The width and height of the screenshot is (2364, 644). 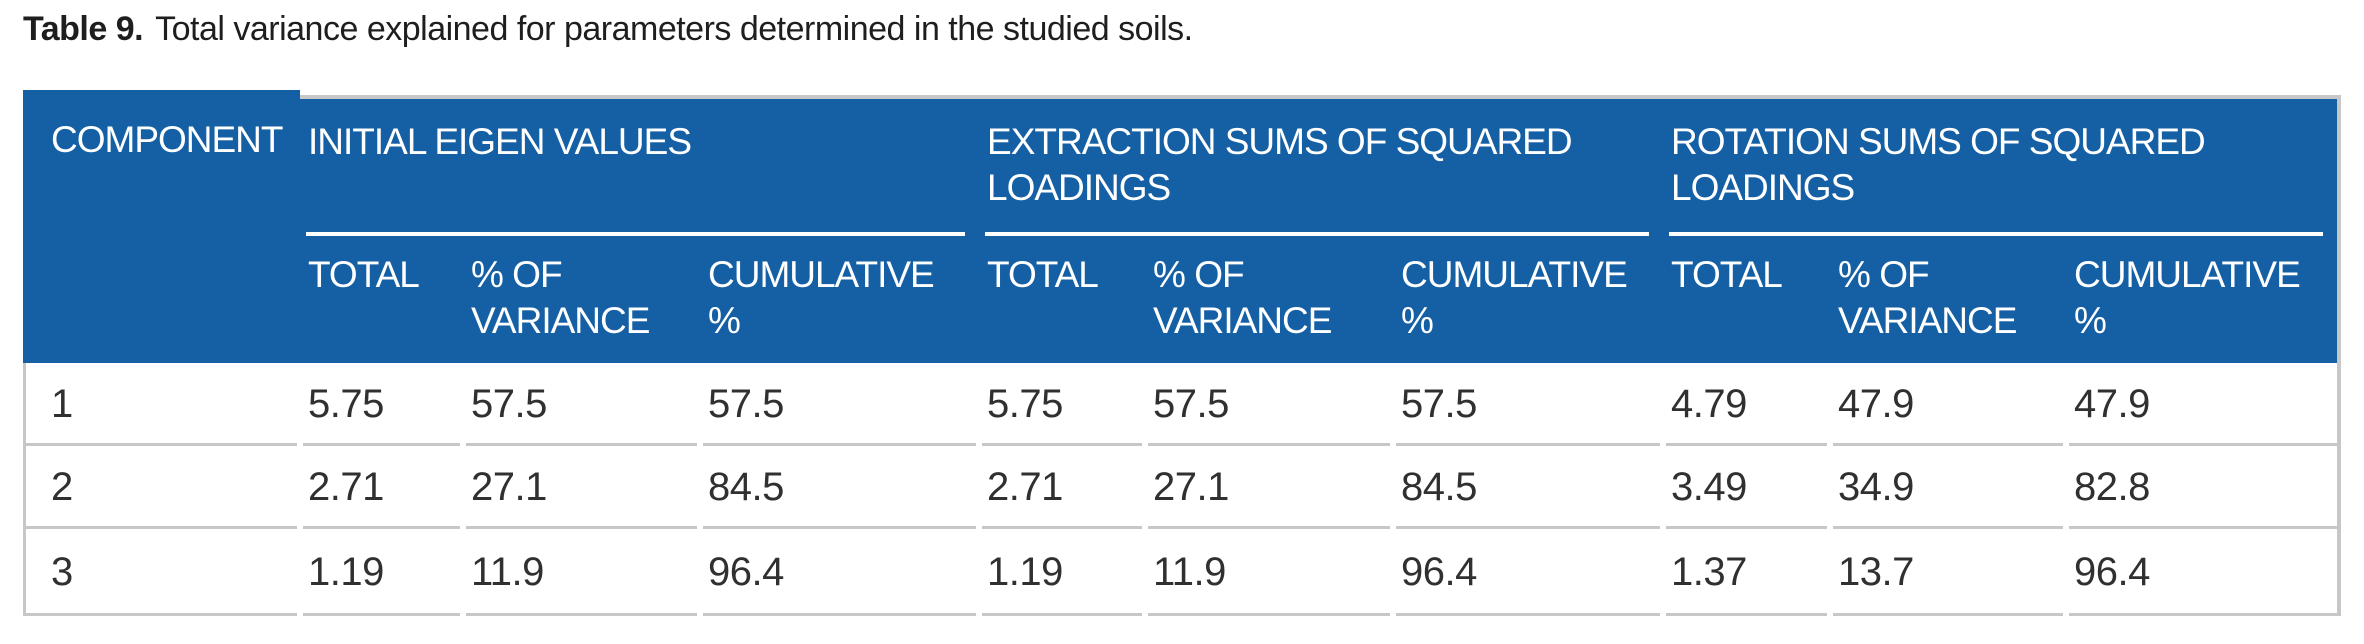 I want to click on cell-component: 1, so click(x=161, y=404).